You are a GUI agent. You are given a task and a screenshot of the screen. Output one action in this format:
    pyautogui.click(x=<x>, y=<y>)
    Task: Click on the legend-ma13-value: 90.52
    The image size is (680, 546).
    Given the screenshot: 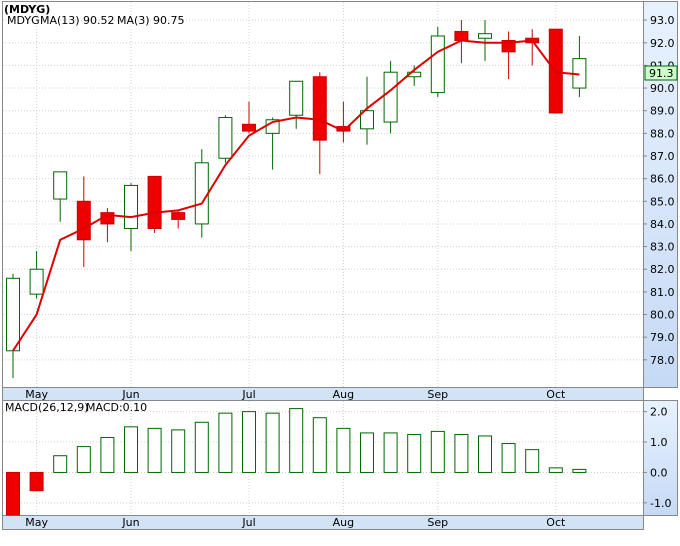 What is the action you would take?
    pyautogui.click(x=99, y=20)
    